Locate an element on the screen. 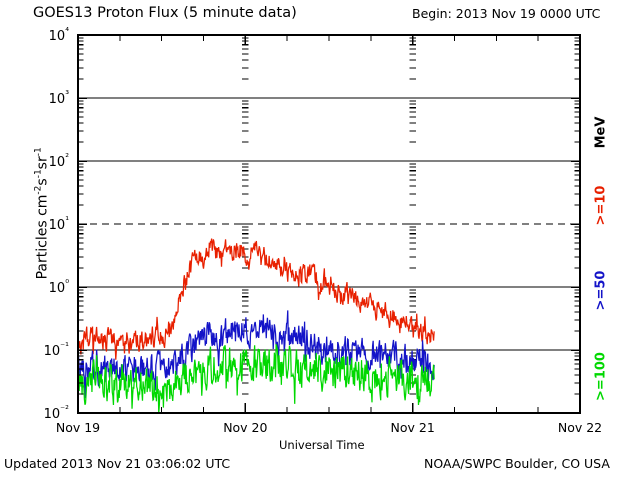  begin-time-label: Begin: 2013 Nov 19 0000 UTC is located at coordinates (506, 13).